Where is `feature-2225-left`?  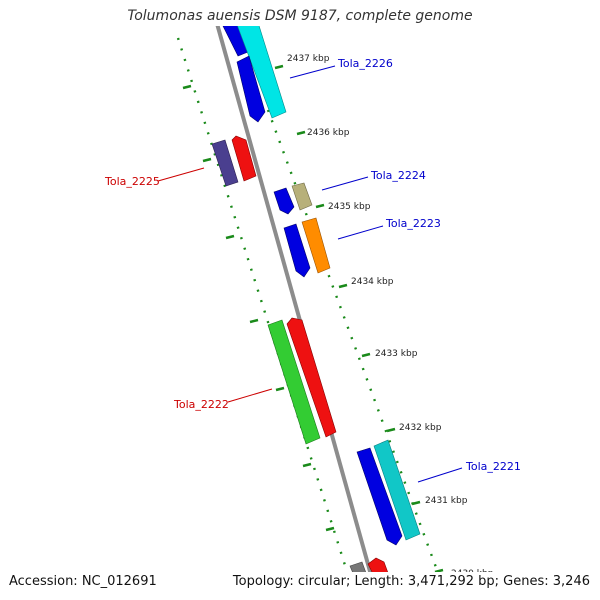
feature-2225-left is located at coordinates (225, 163).